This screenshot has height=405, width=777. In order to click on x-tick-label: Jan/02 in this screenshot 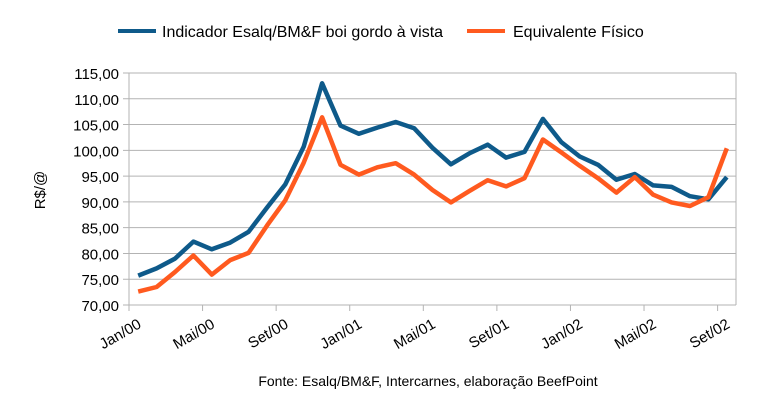, I will do `click(562, 334)`.